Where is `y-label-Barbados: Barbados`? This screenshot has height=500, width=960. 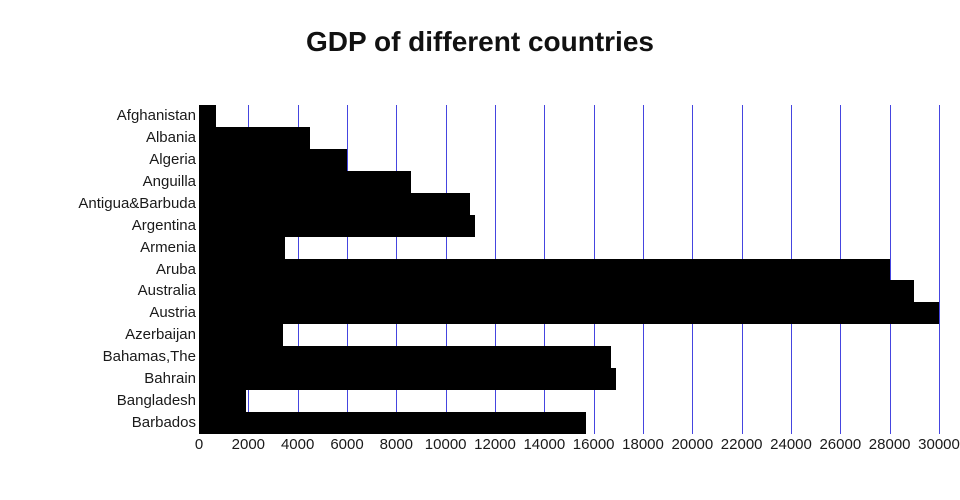
y-label-Barbados: Barbados is located at coordinates (163, 423).